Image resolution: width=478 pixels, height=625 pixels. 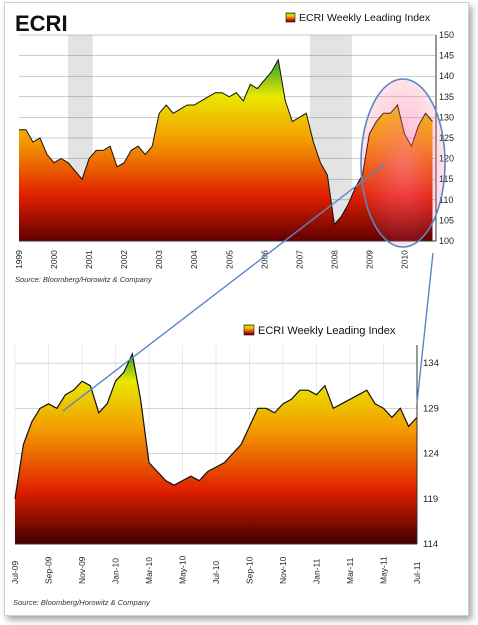 I want to click on y-tick-label: 140, so click(x=446, y=76).